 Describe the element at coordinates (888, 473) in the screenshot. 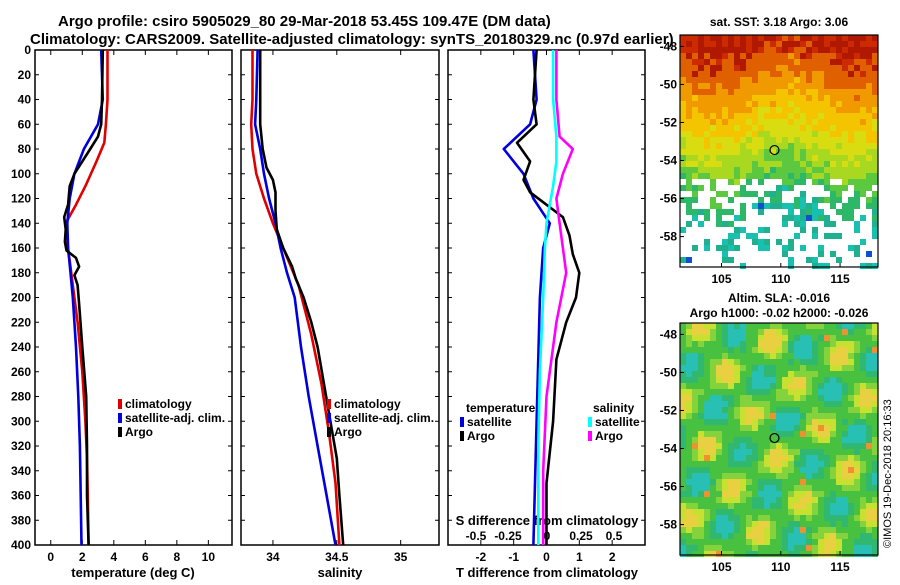

I see `imos-watermark: ©IMOS 19-Dec-2018 20:16:33` at that location.